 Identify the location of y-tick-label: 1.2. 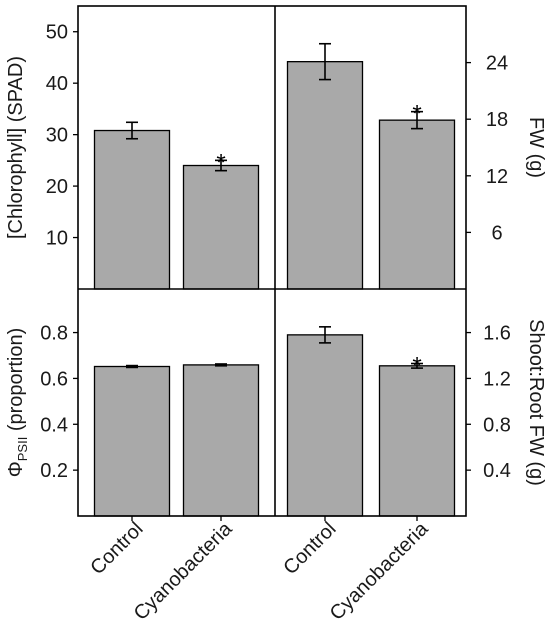
(497, 379).